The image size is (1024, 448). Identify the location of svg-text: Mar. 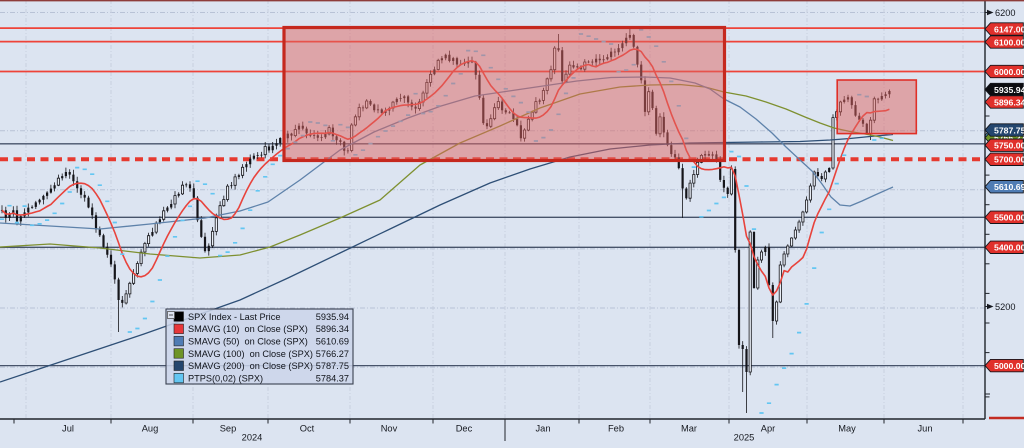
(689, 429).